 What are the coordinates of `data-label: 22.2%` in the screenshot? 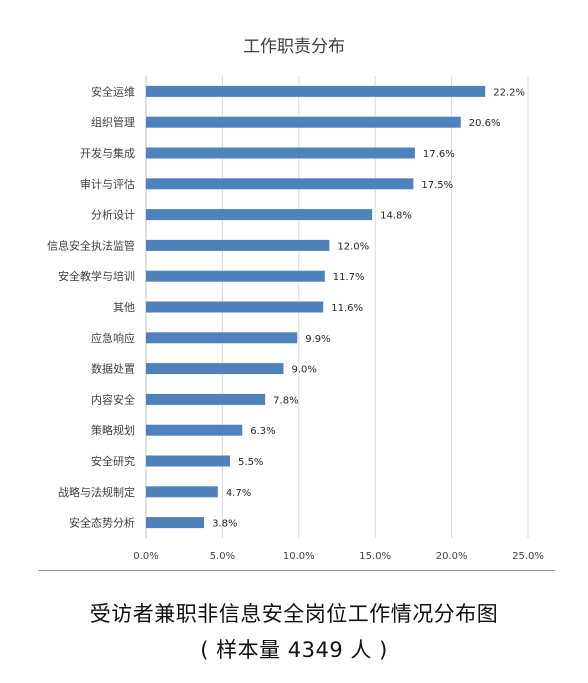 It's located at (509, 92).